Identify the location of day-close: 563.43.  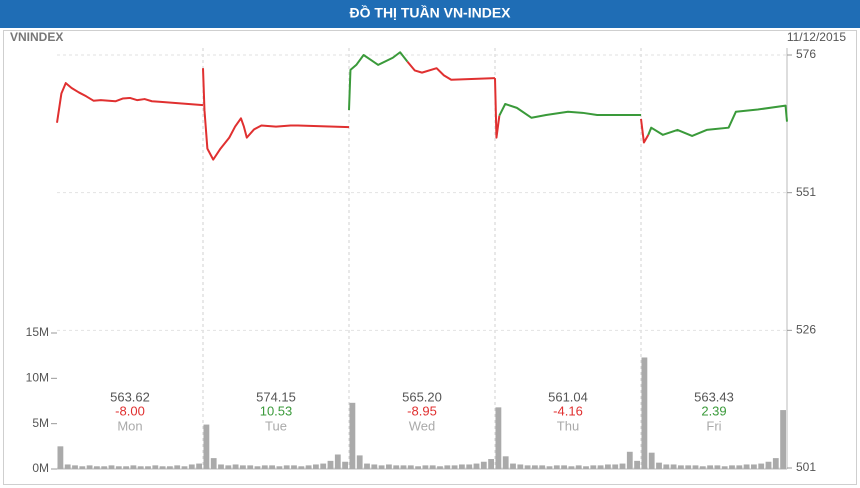
(714, 396).